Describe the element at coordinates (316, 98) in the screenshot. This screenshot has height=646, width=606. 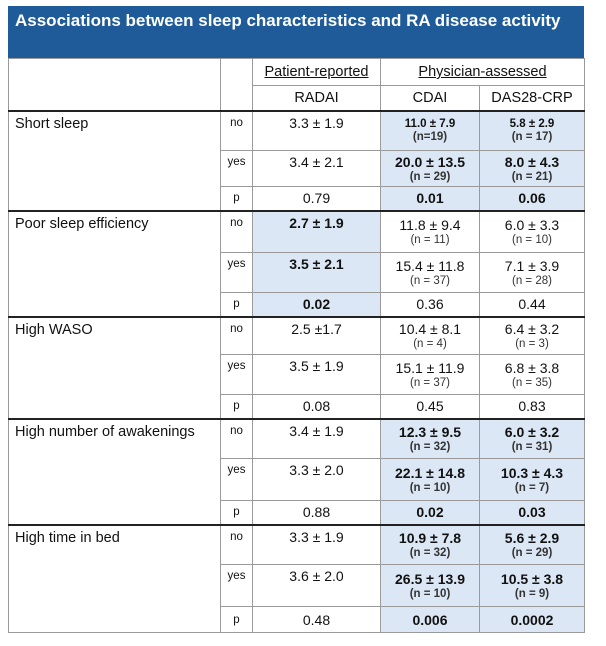
I see `header-radai: RADAI` at that location.